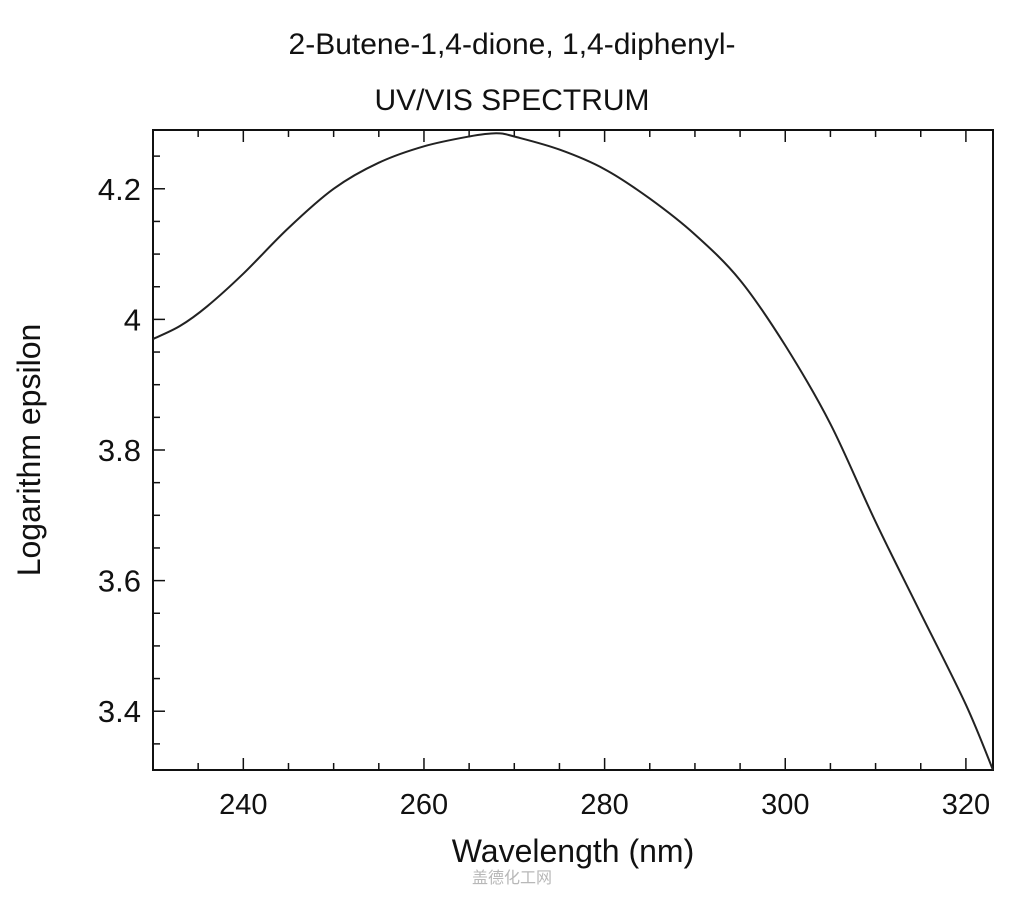 This screenshot has height=900, width=1024. What do you see at coordinates (243, 805) in the screenshot?
I see `x-tick-label: 240` at bounding box center [243, 805].